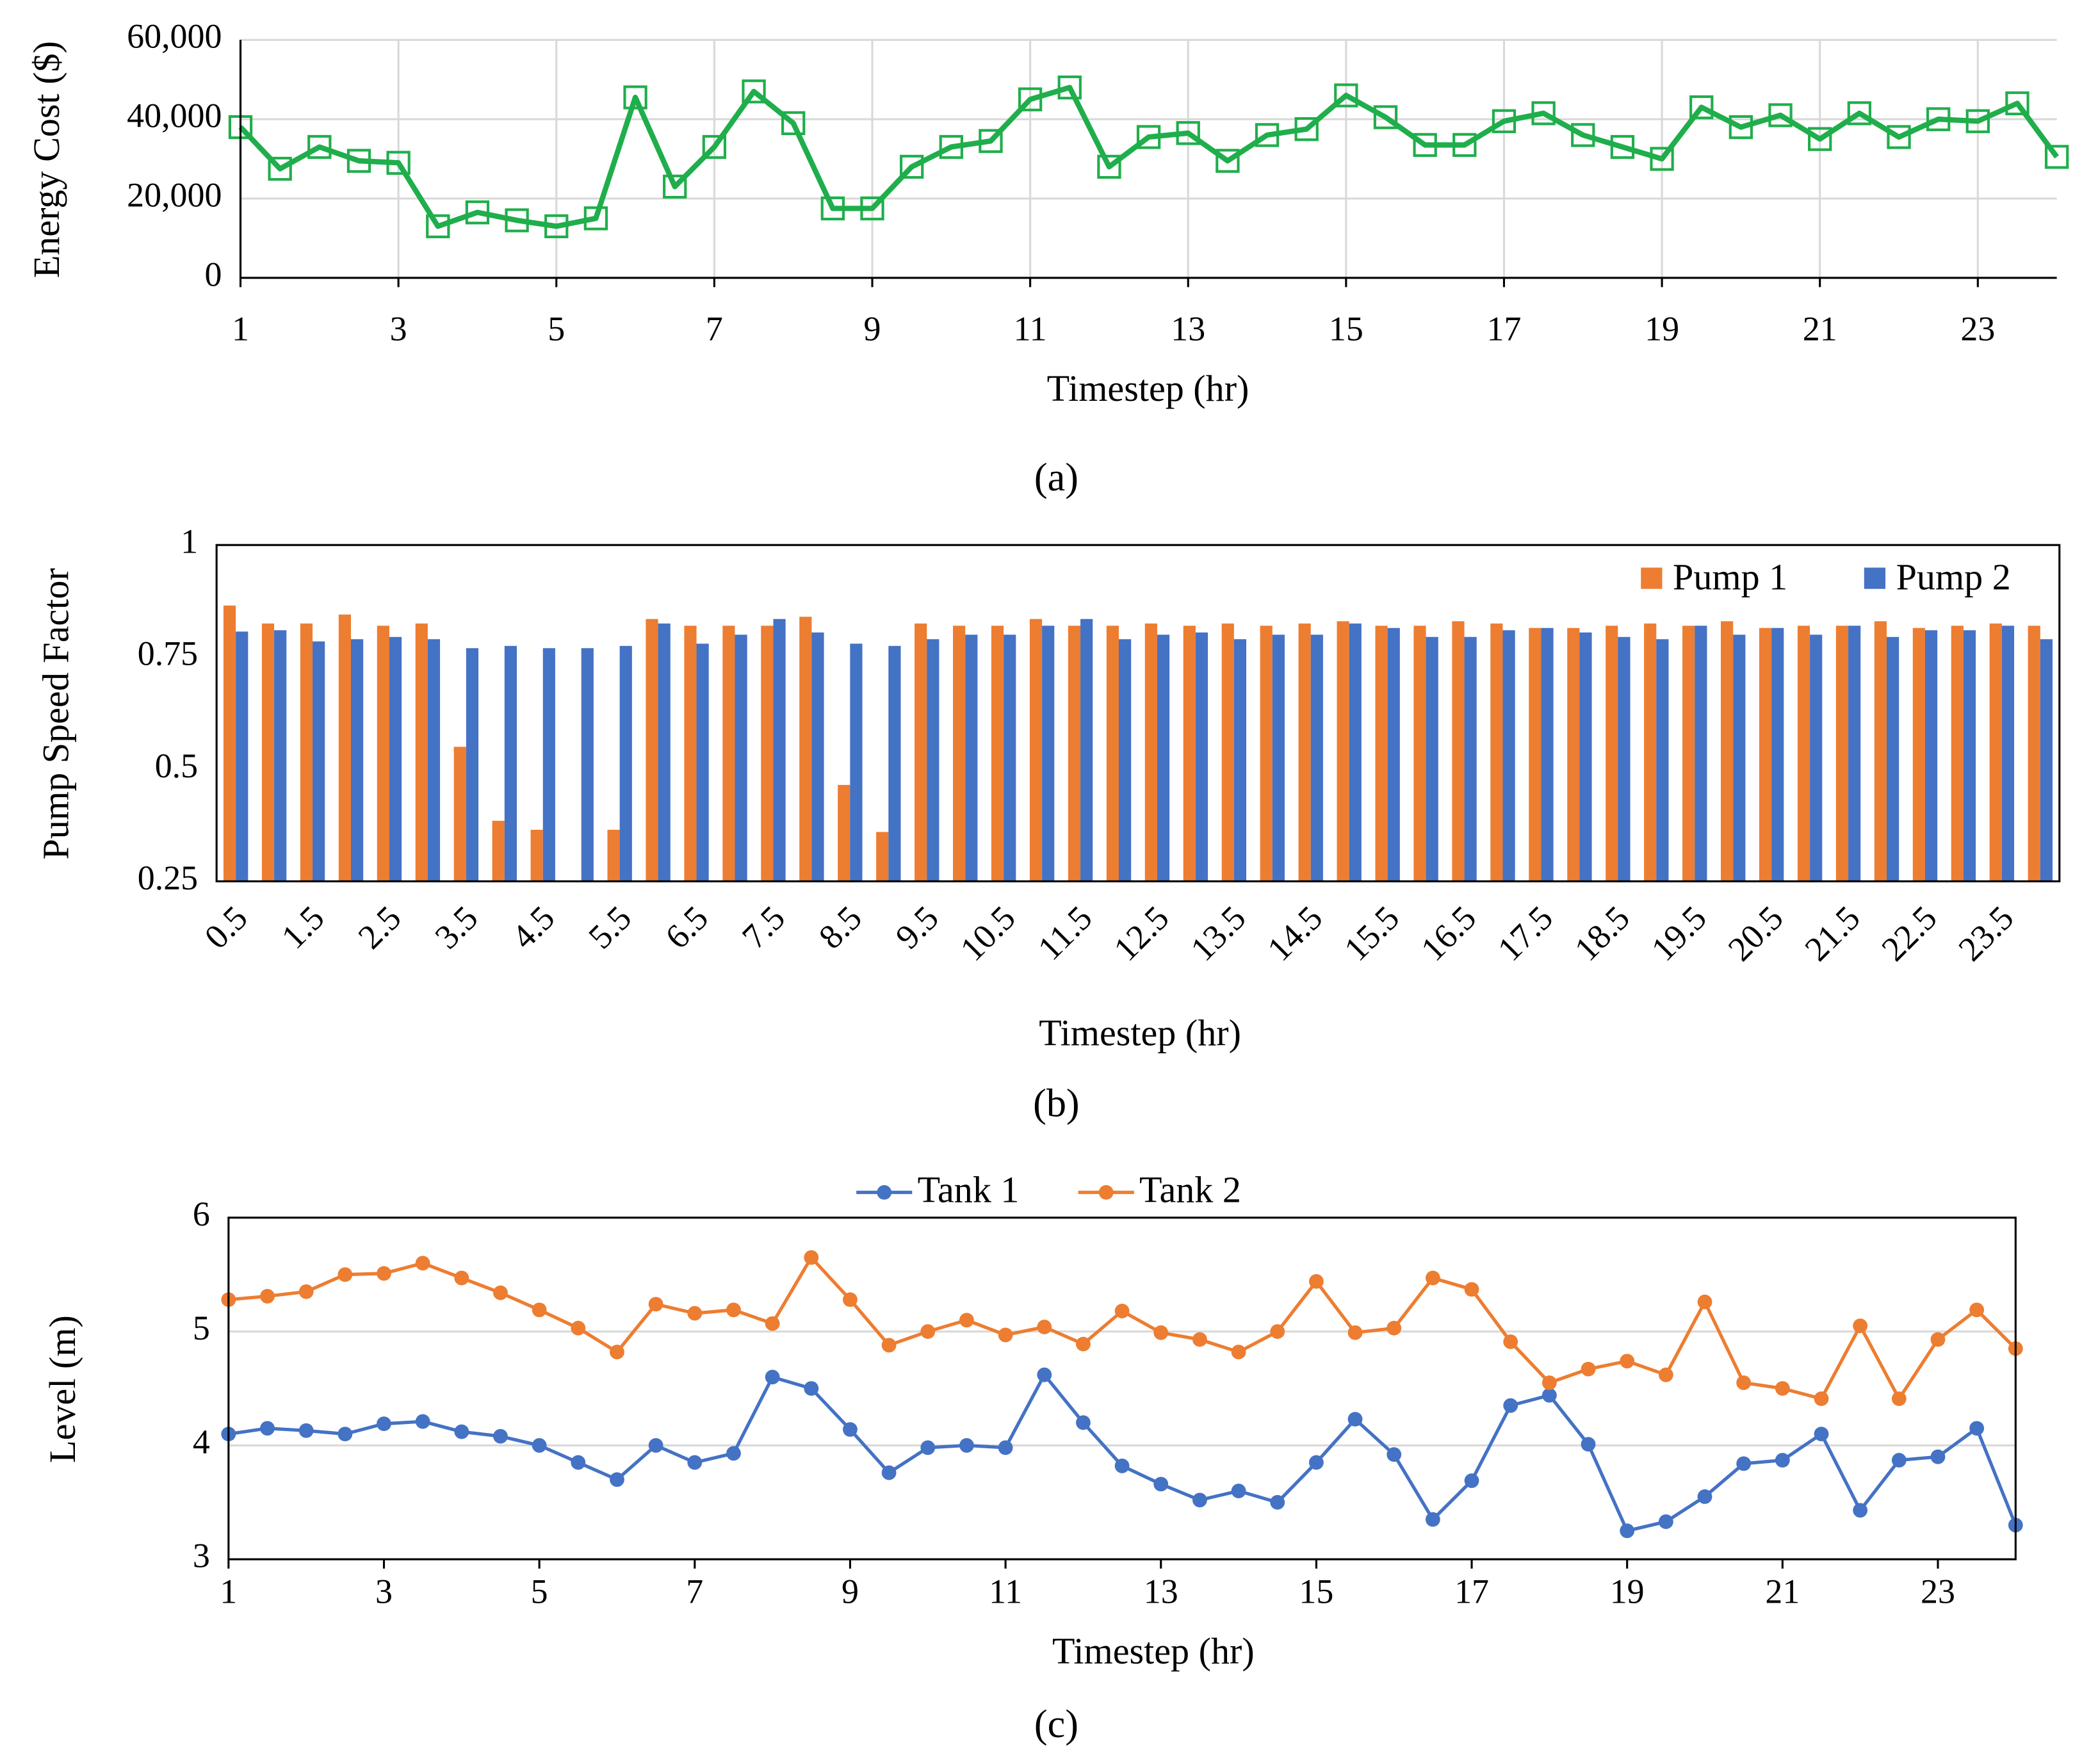 This screenshot has height=1764, width=2082. Describe the element at coordinates (56, 713) in the screenshot. I see `y-axis-title: Pump Speed Factor` at that location.